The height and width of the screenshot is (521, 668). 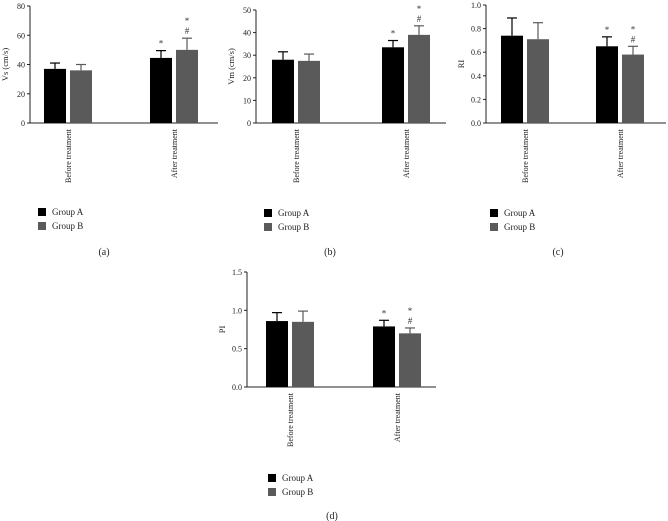 I want to click on y-tick-label: 50, so click(x=247, y=10).